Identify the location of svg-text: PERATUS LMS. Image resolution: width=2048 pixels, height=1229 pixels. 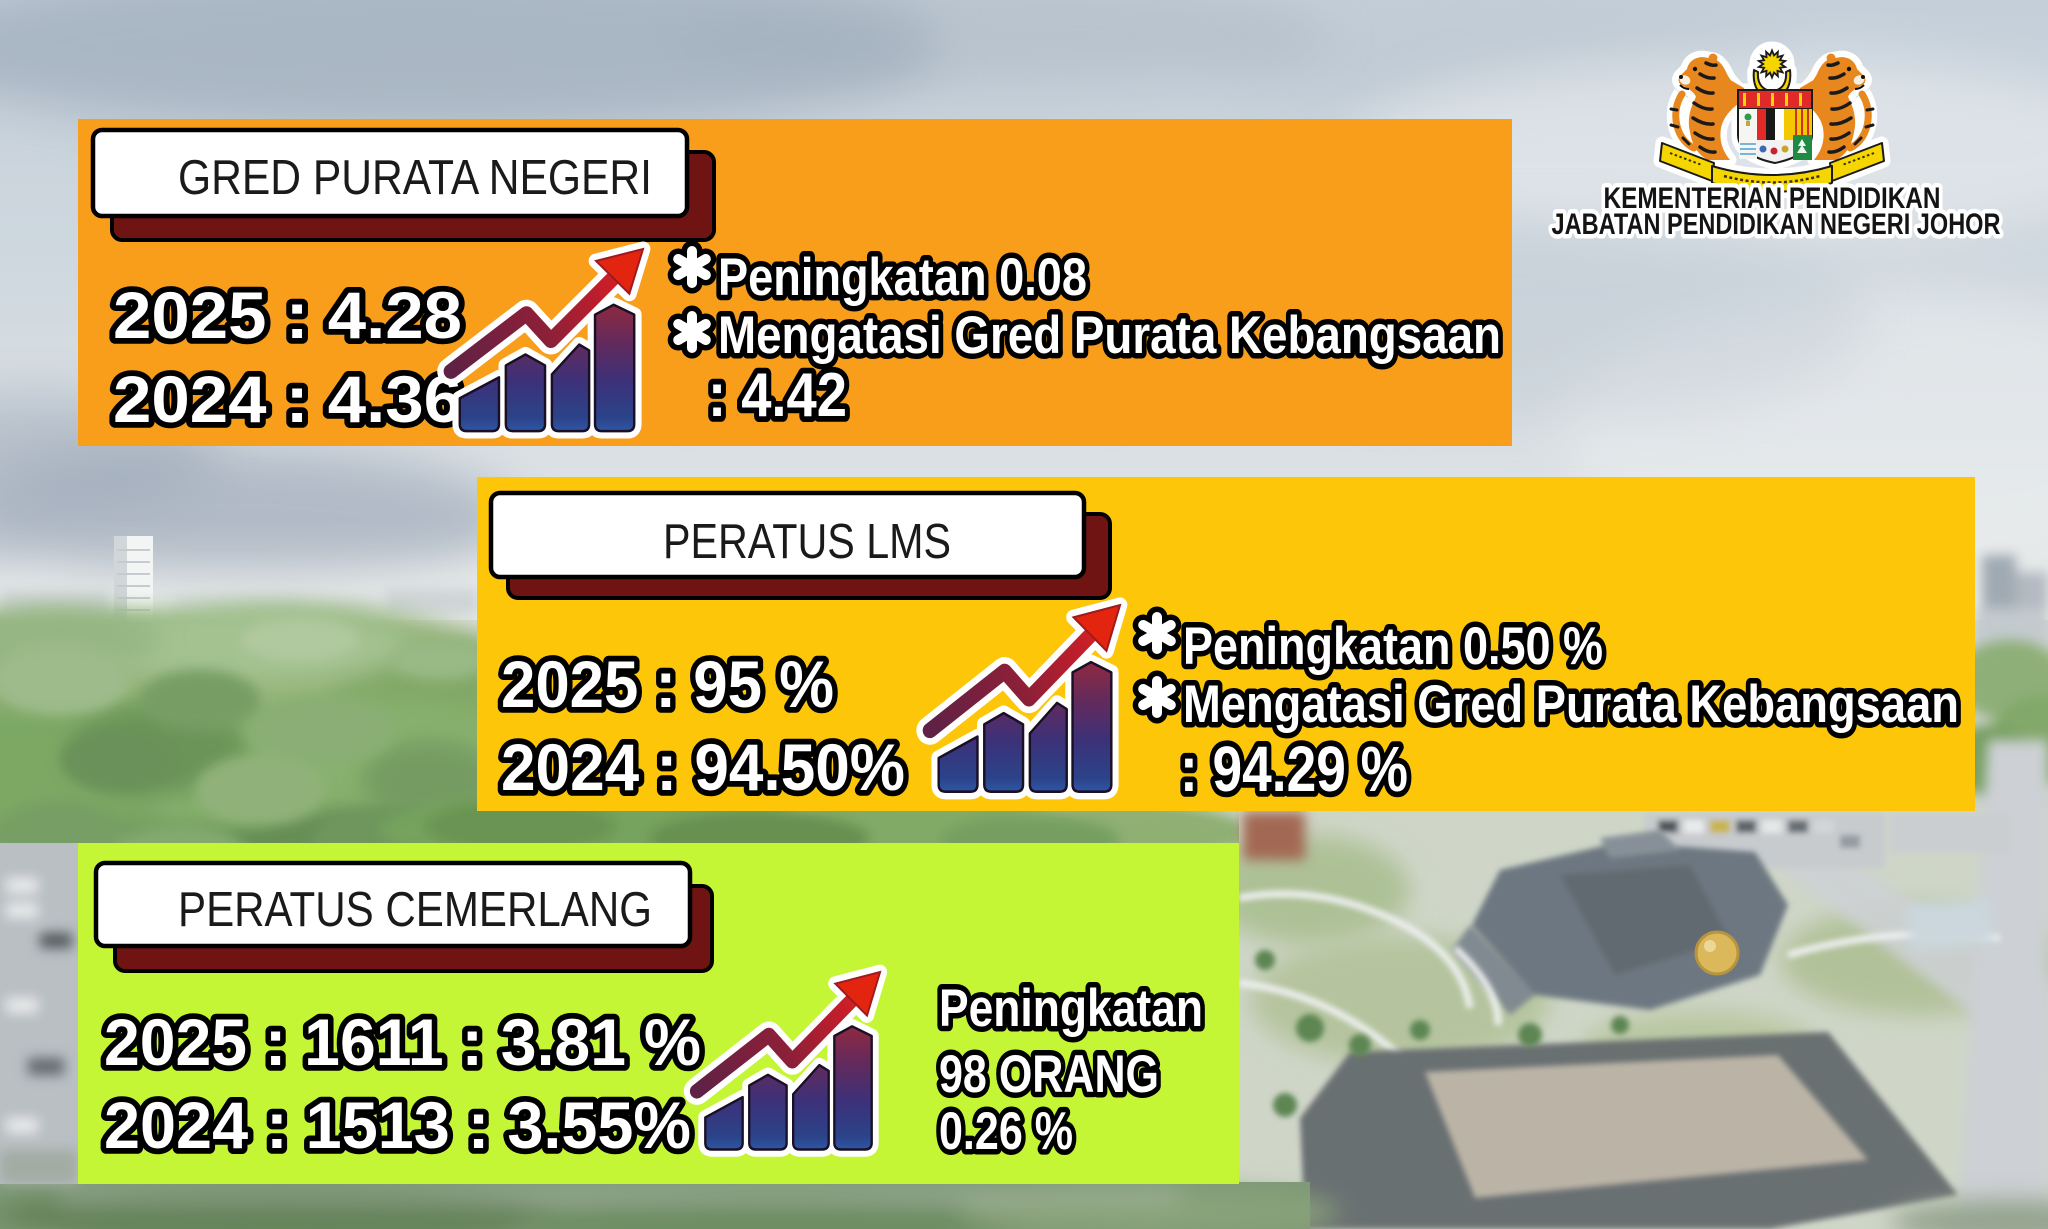
(807, 542).